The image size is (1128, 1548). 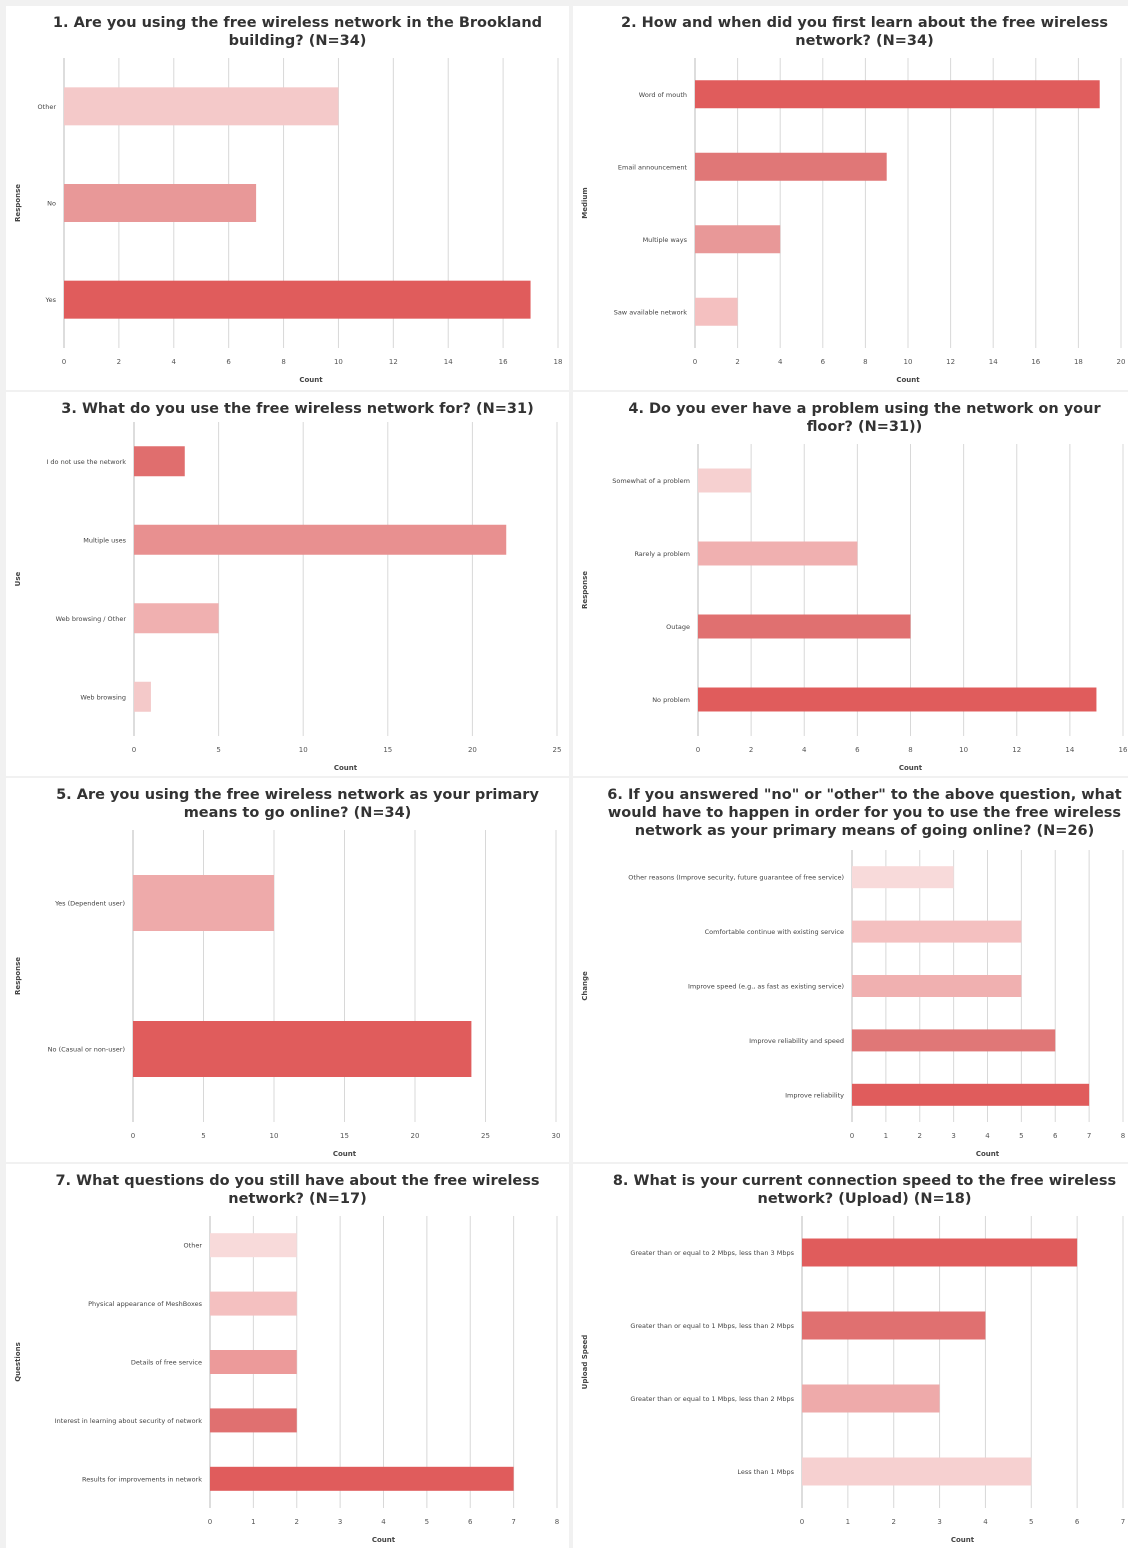 I want to click on category-label: Improve reliability, so click(x=814, y=1095).